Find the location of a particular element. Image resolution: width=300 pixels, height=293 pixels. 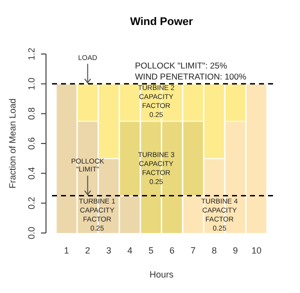

annotation: WIND PENETRATION: 100% is located at coordinates (191, 76).